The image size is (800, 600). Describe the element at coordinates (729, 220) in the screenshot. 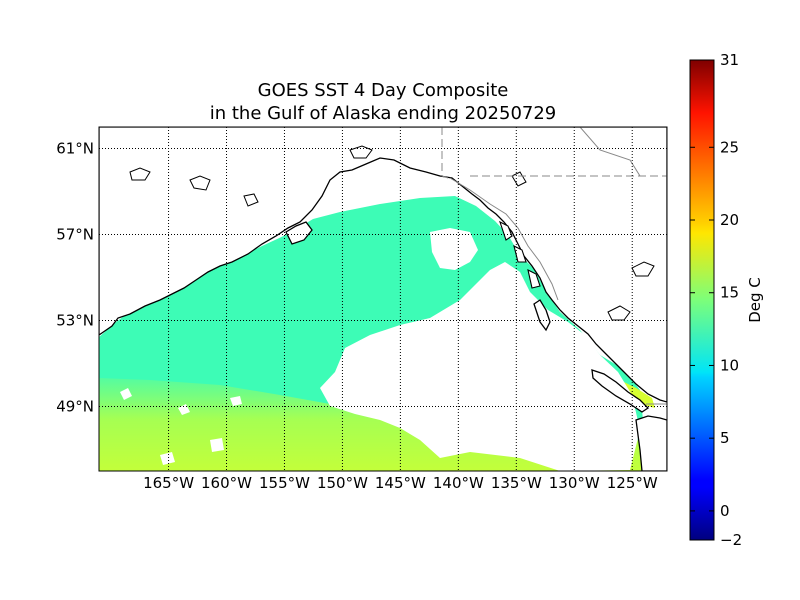

I see `colorbar-tick-label: 20` at that location.